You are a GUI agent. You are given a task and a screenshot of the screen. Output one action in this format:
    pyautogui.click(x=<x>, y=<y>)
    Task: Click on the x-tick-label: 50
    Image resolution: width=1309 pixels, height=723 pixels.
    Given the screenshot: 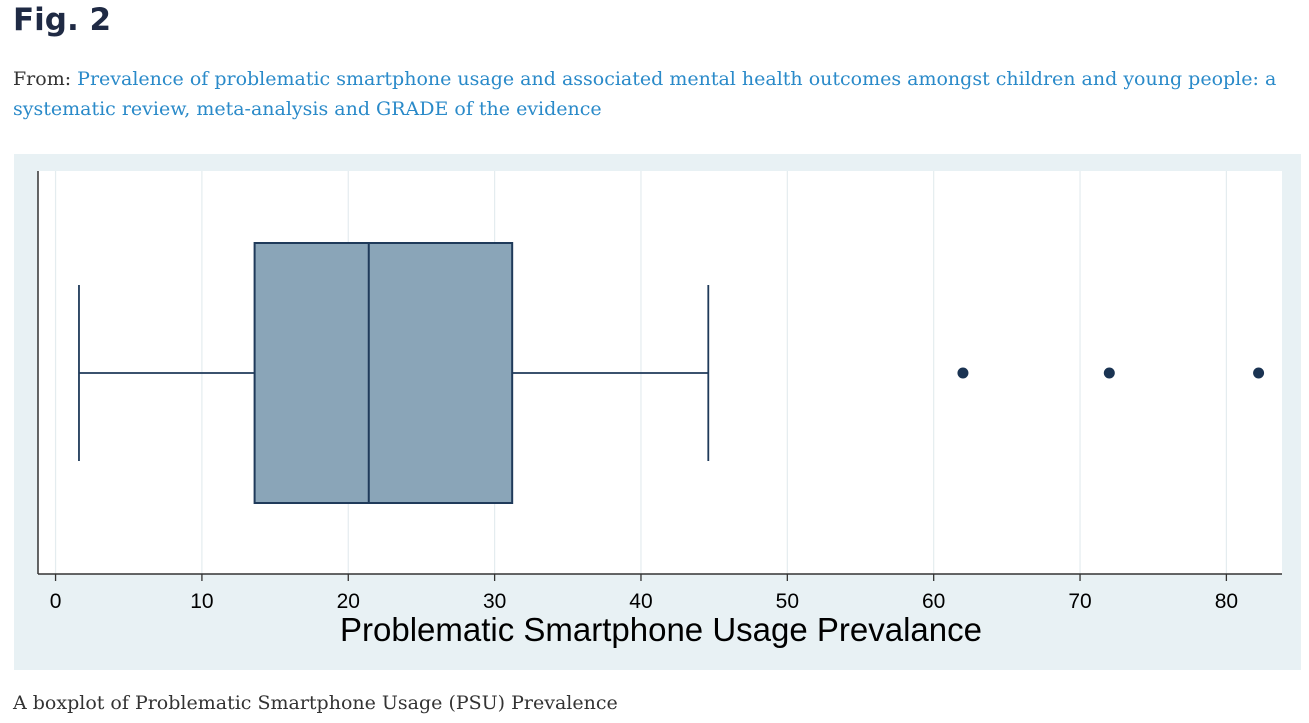 What is the action you would take?
    pyautogui.click(x=787, y=601)
    